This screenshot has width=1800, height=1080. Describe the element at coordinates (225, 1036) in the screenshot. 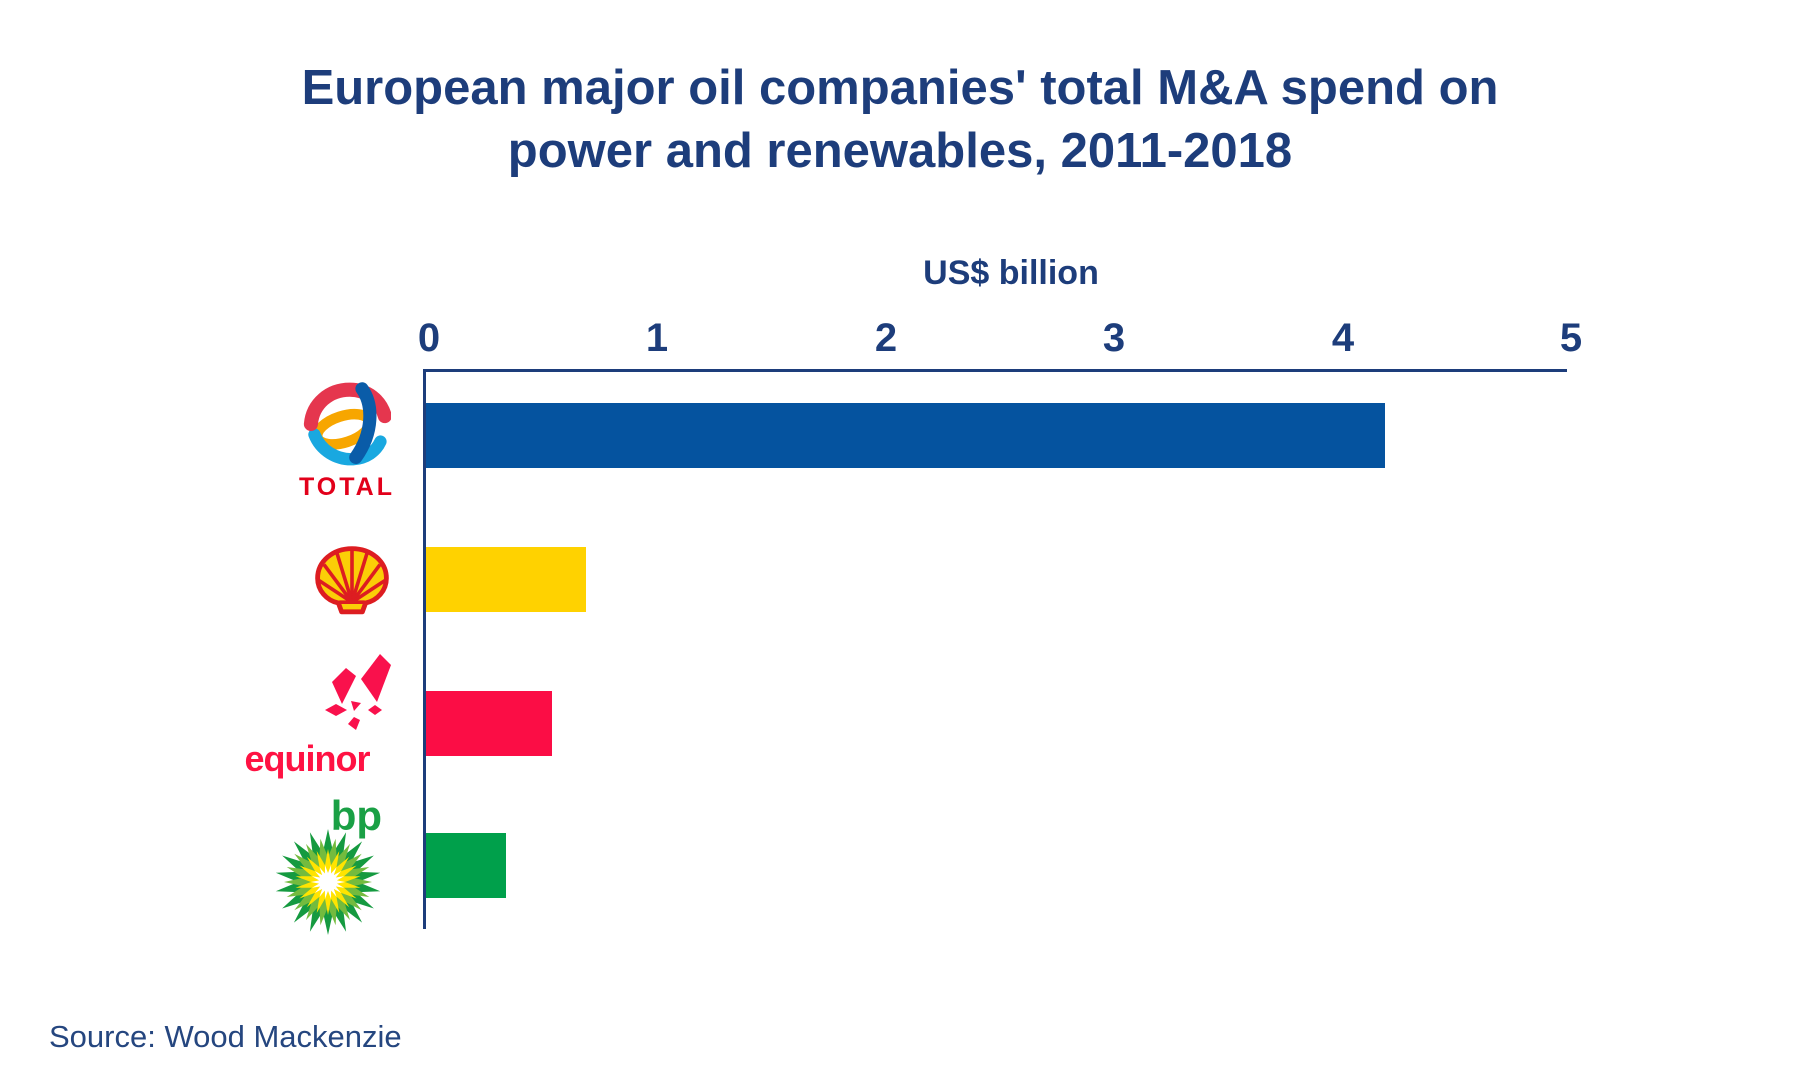

I see `source-note: Source: Wood Mackenzie` at that location.